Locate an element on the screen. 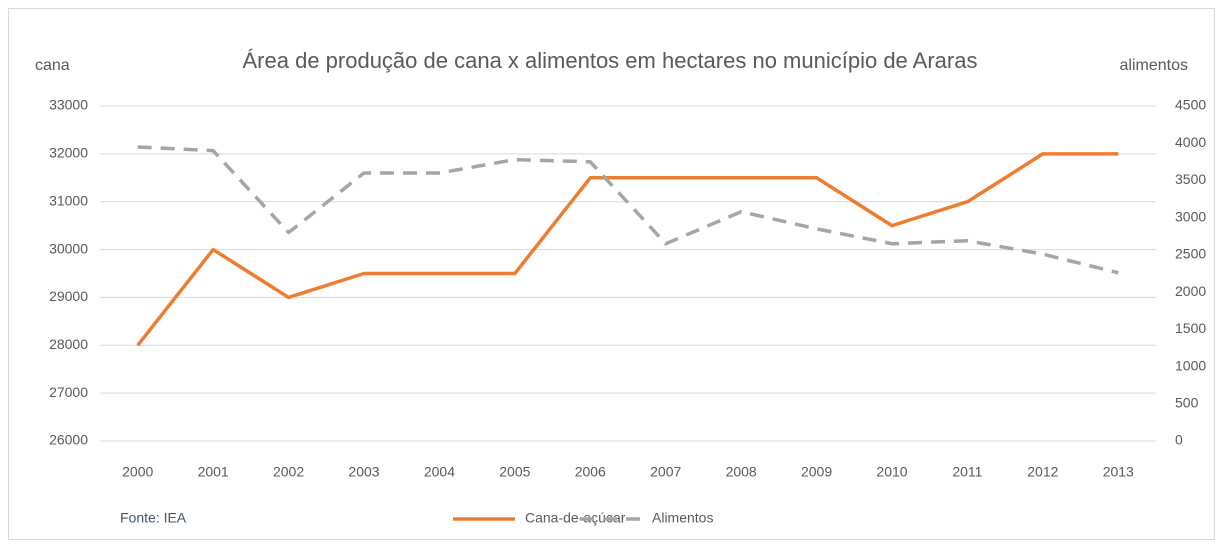  x-tick-label: 2003 is located at coordinates (363, 472).